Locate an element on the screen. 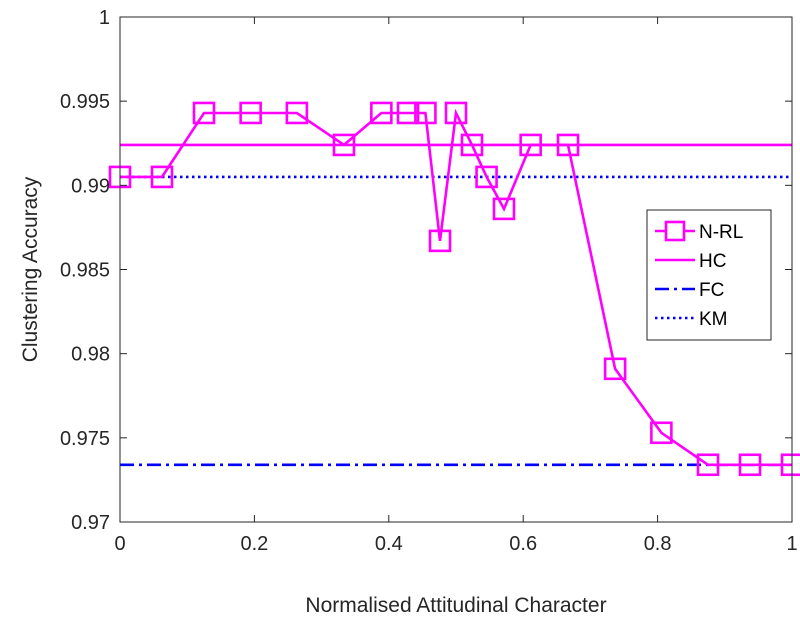  legend-marker is located at coordinates (675, 231).